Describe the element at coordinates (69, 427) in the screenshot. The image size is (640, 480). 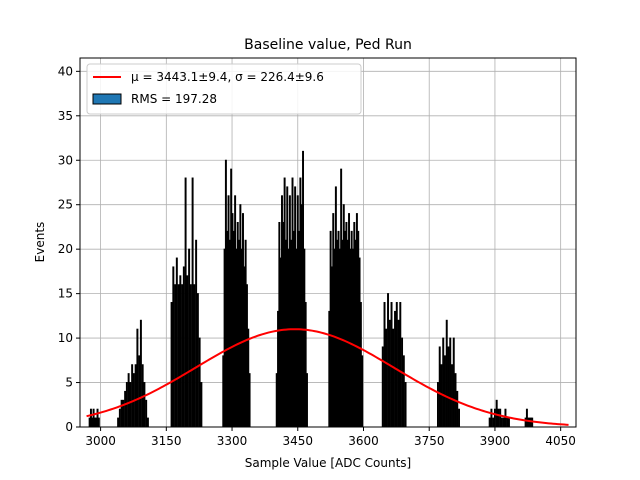
I see `y-tick-label: 0` at that location.